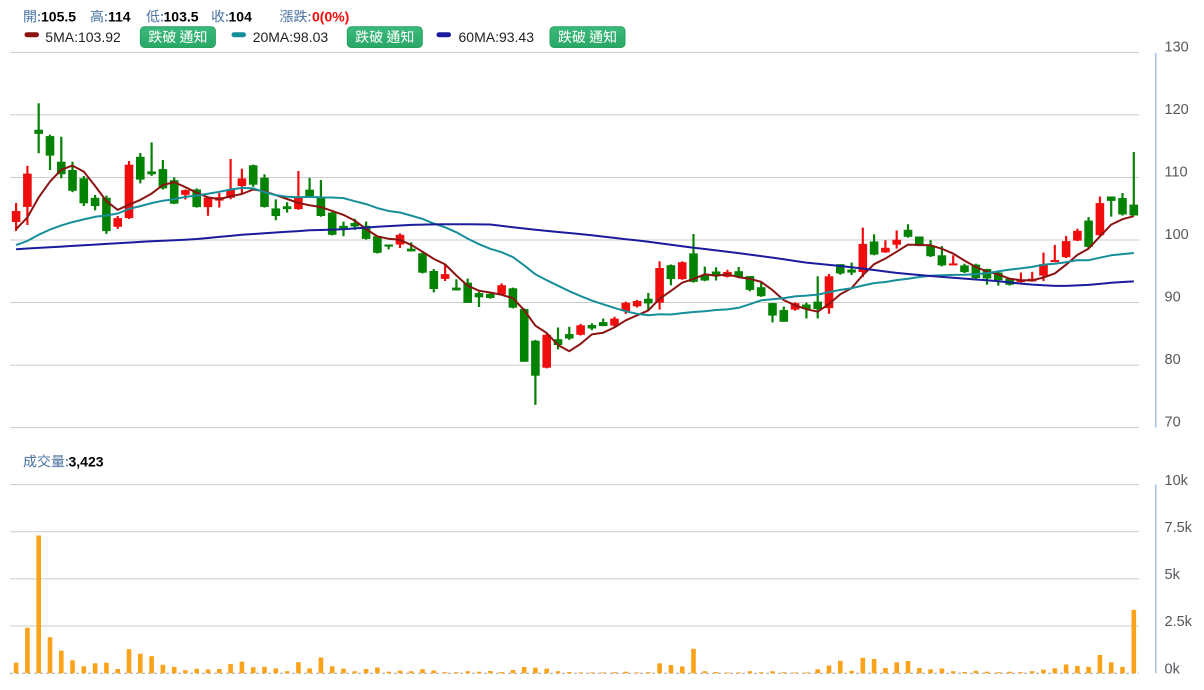 The image size is (1204, 690). What do you see at coordinates (1173, 298) in the screenshot?
I see `svg-text: 90` at bounding box center [1173, 298].